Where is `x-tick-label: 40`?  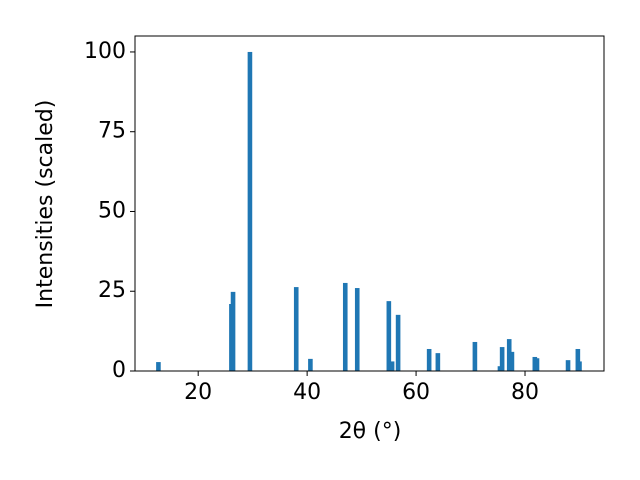 x-tick-label: 40 is located at coordinates (307, 392).